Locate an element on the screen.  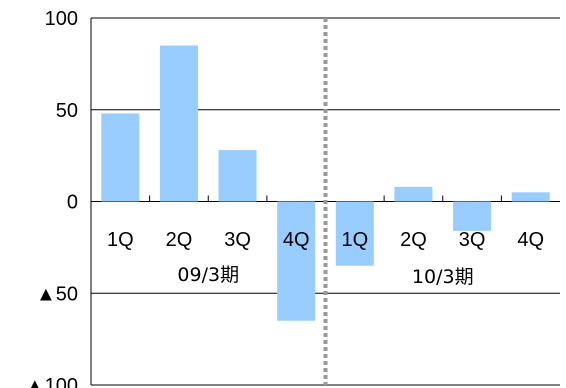
group-label: 09/3期 is located at coordinates (208, 275).